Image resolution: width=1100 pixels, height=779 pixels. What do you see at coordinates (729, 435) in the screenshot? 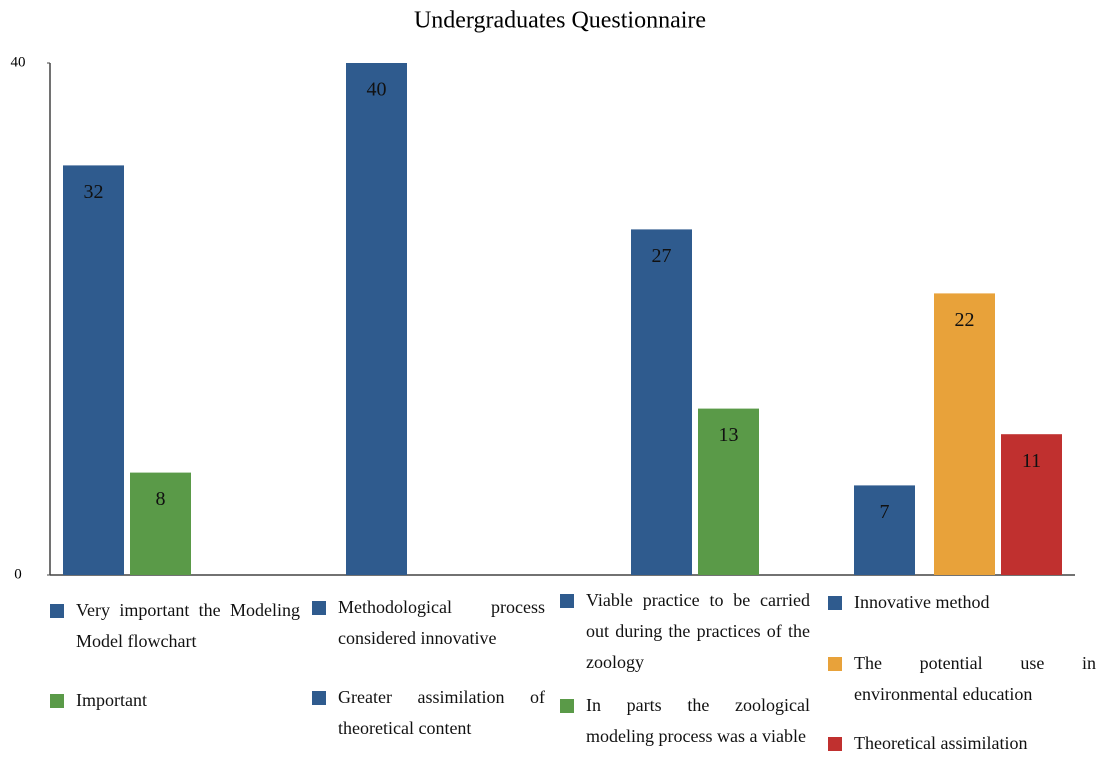
I see `data-label: 13` at bounding box center [729, 435].